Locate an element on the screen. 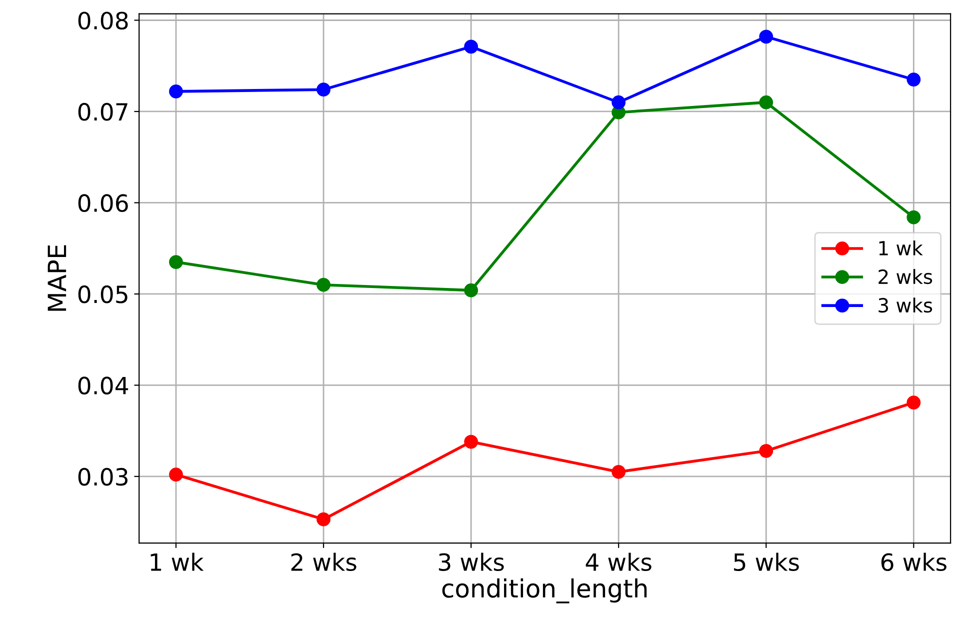  x-tick-label: 6 wks is located at coordinates (913, 562).